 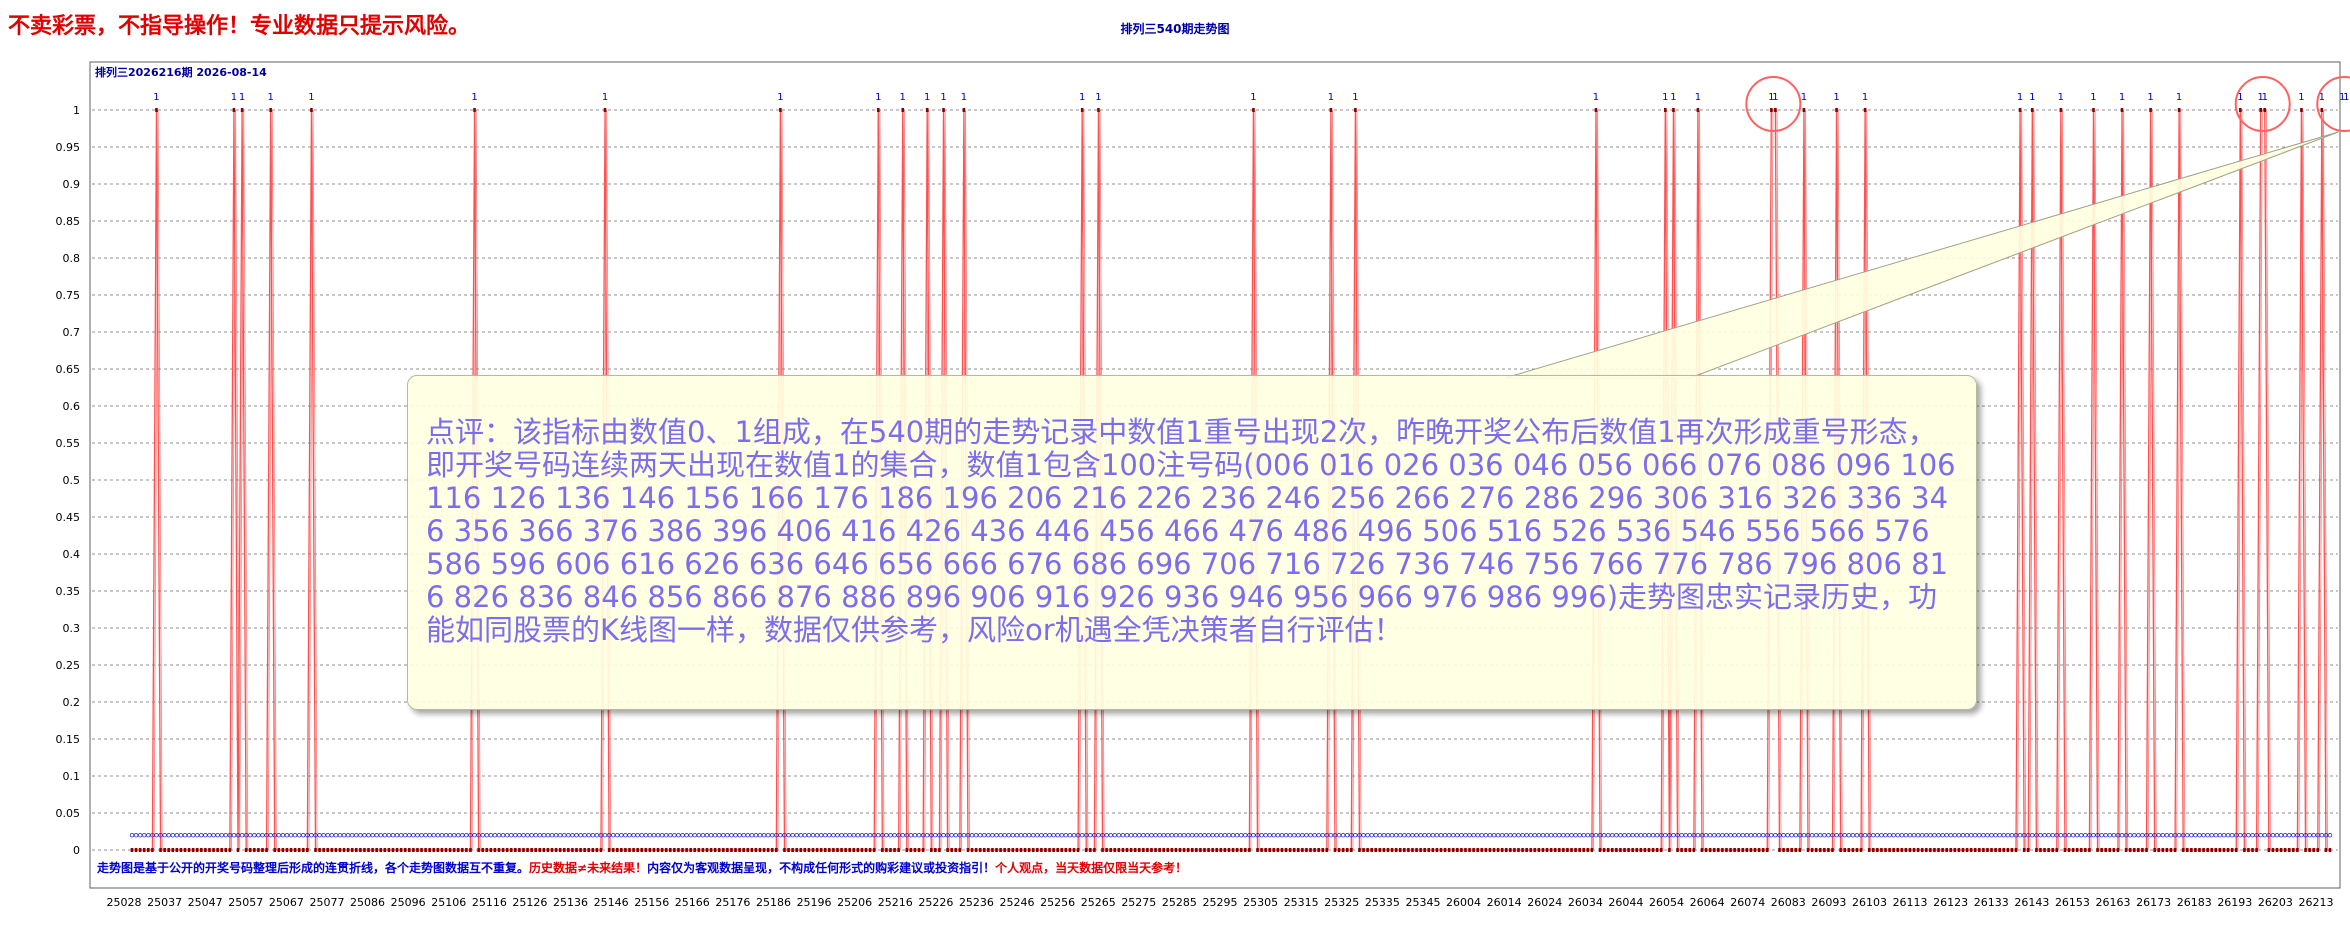 What do you see at coordinates (72, 184) in the screenshot?
I see `y-tick-label: 0.9` at bounding box center [72, 184].